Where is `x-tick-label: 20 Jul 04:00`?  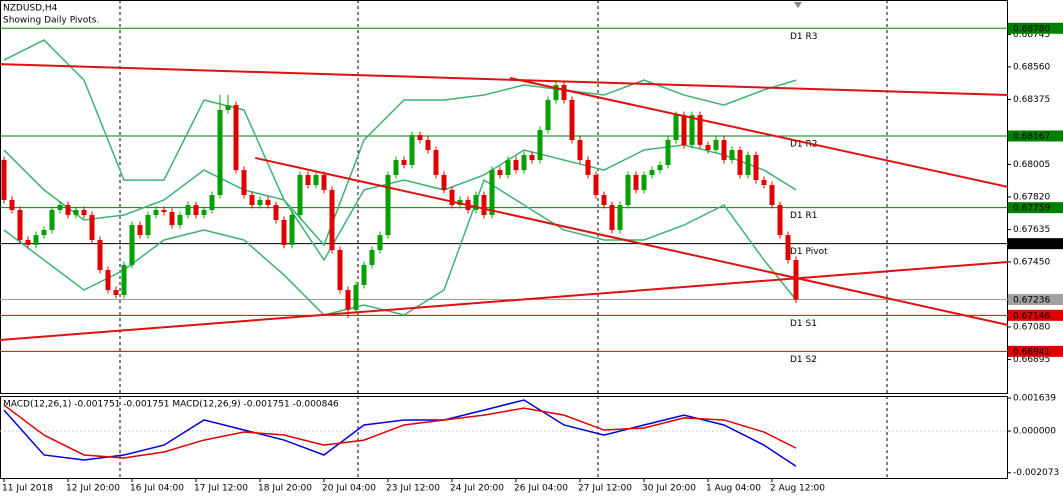
x-tick-label: 20 Jul 04:00 is located at coordinates (349, 489).